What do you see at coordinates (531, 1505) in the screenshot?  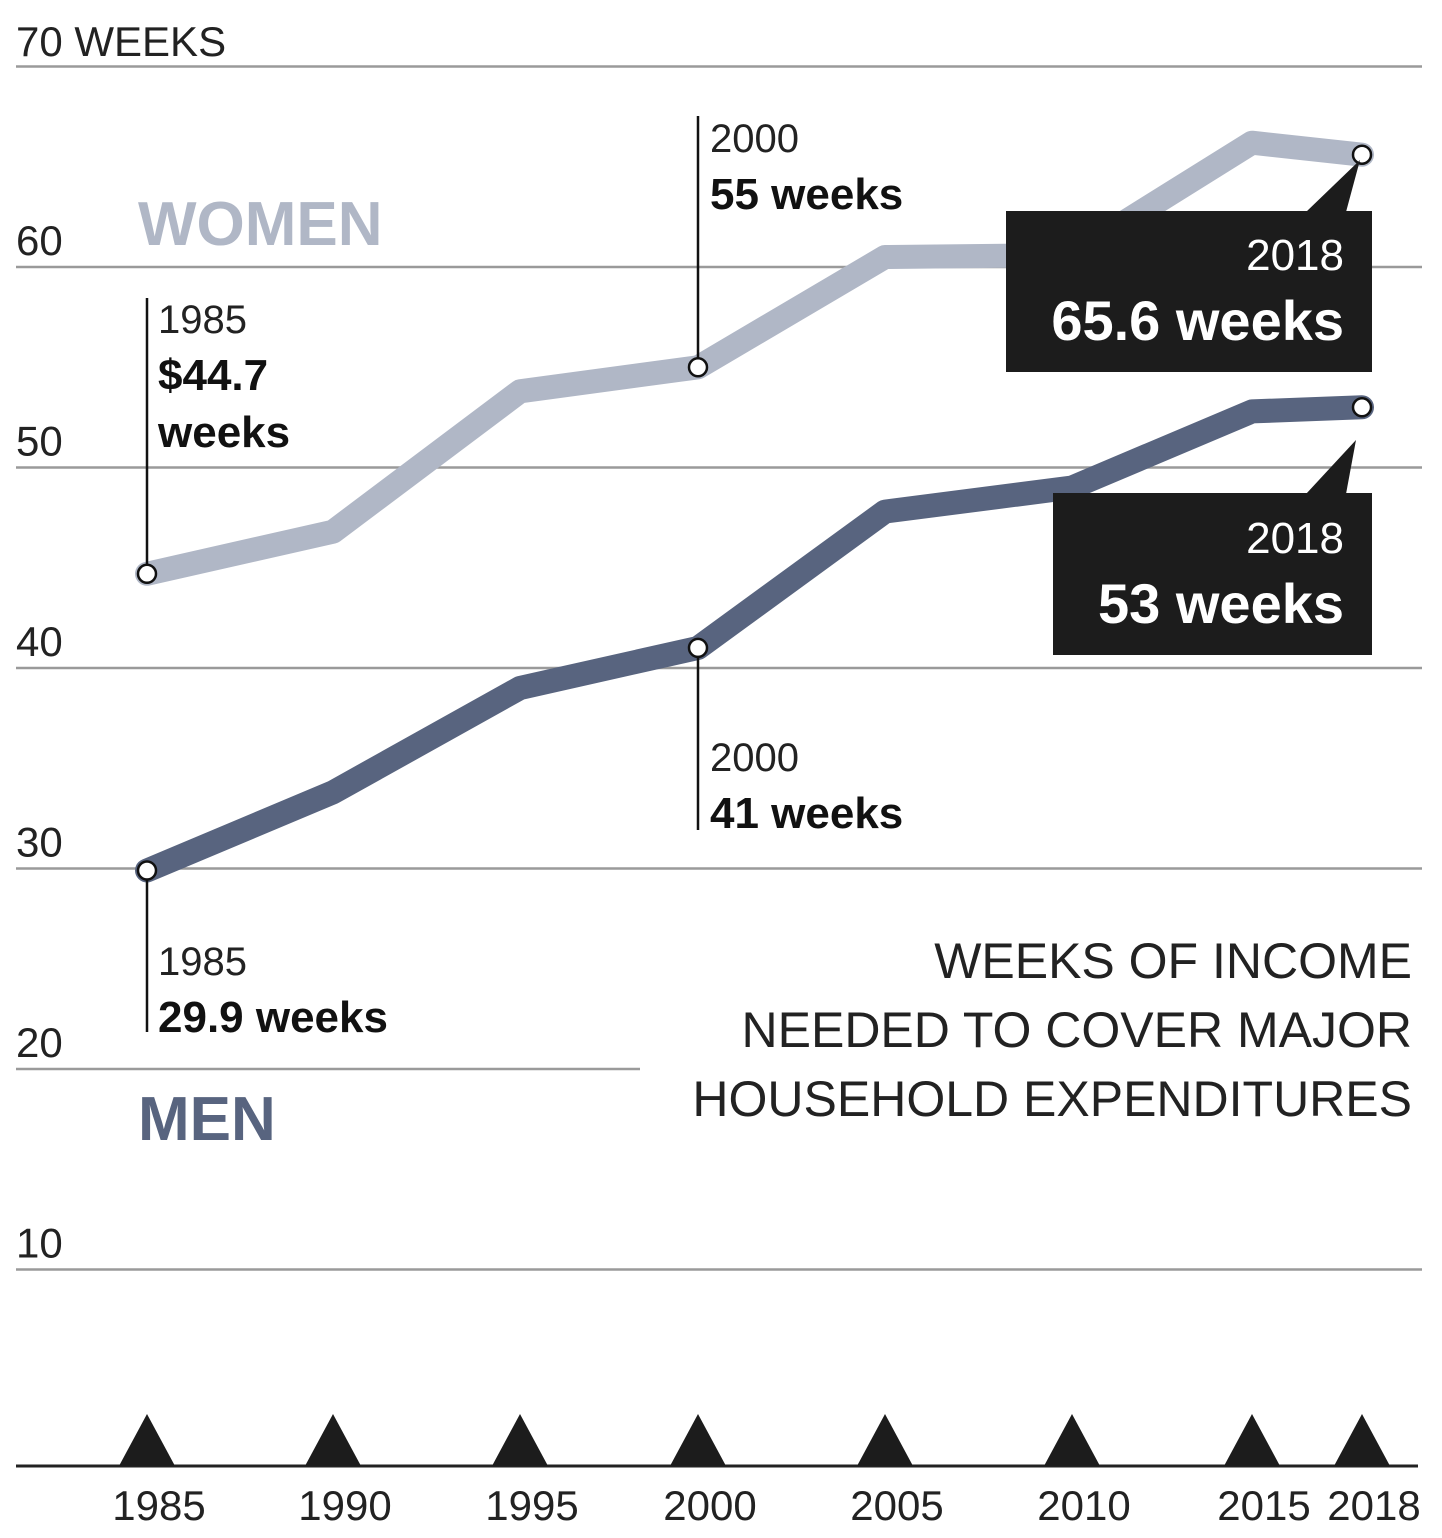 I see `x-tick-label: 1995` at bounding box center [531, 1505].